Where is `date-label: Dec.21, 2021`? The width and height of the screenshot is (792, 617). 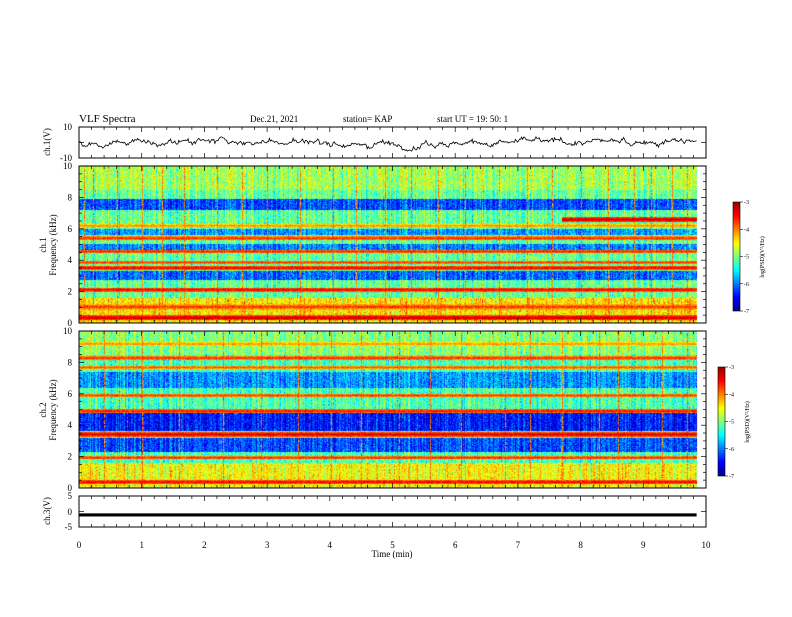 date-label: Dec.21, 2021 is located at coordinates (274, 119).